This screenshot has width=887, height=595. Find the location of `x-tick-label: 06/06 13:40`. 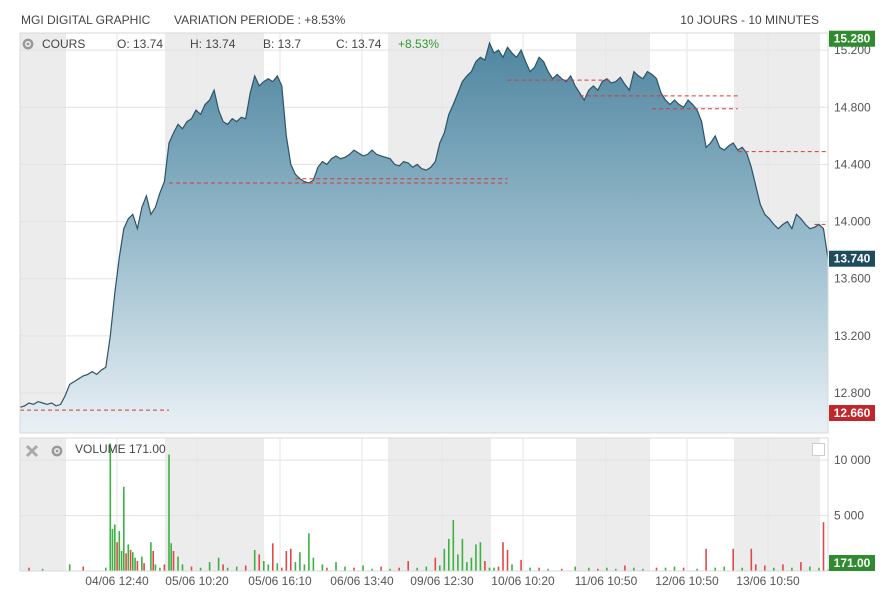

x-tick-label: 06/06 13:40 is located at coordinates (362, 581).